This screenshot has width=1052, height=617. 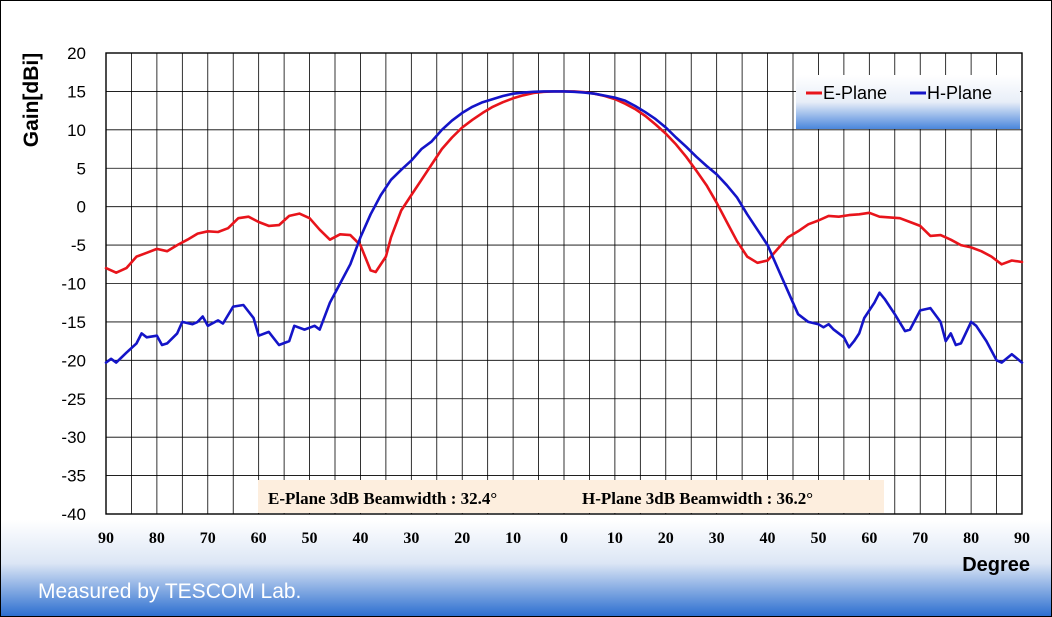 What do you see at coordinates (73, 360) in the screenshot?
I see `y-tick-label: -20` at bounding box center [73, 360].